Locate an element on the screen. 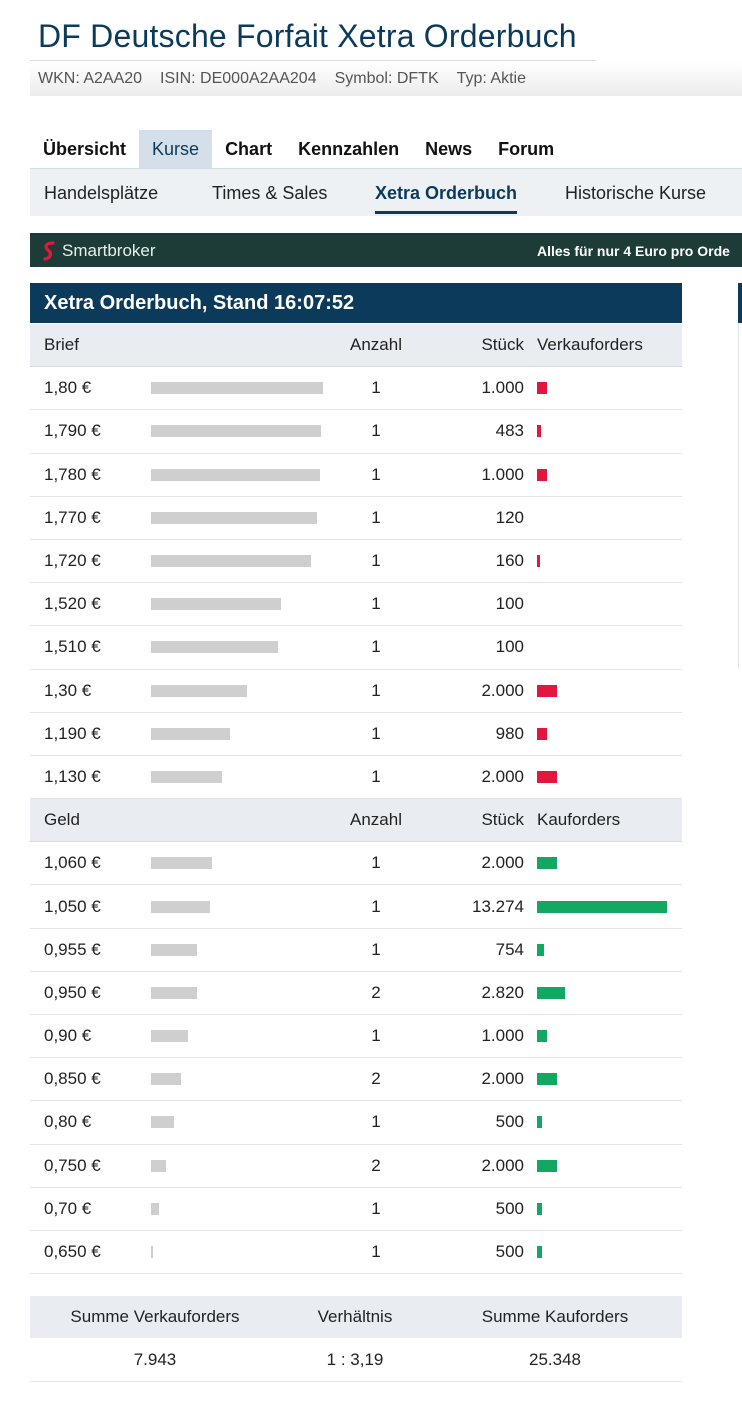 The image size is (742, 1412). ask-price: 1,190 € is located at coordinates (72, 733).